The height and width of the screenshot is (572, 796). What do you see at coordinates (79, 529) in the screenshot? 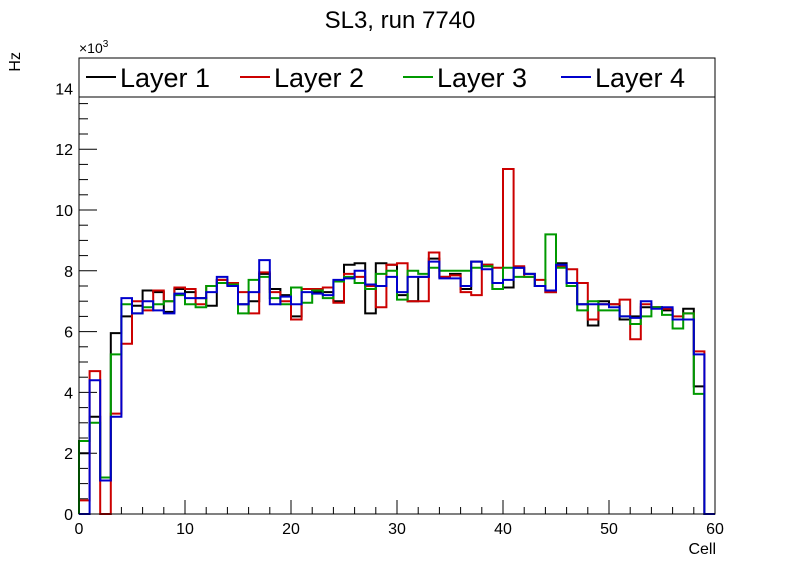
I see `x-tick-label: 0` at bounding box center [79, 529].